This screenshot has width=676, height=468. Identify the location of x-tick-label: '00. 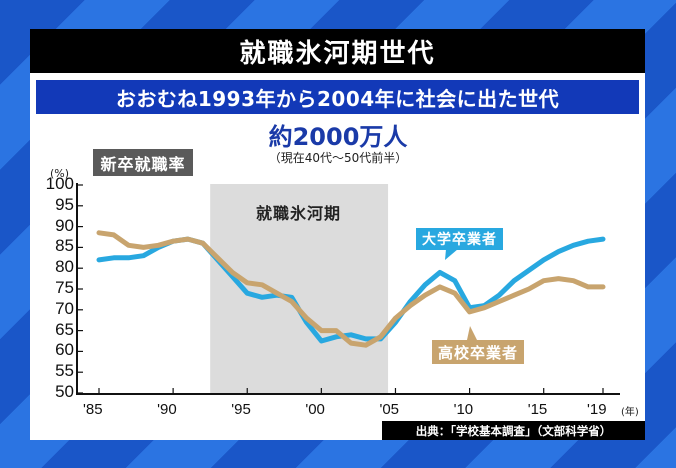
(315, 409).